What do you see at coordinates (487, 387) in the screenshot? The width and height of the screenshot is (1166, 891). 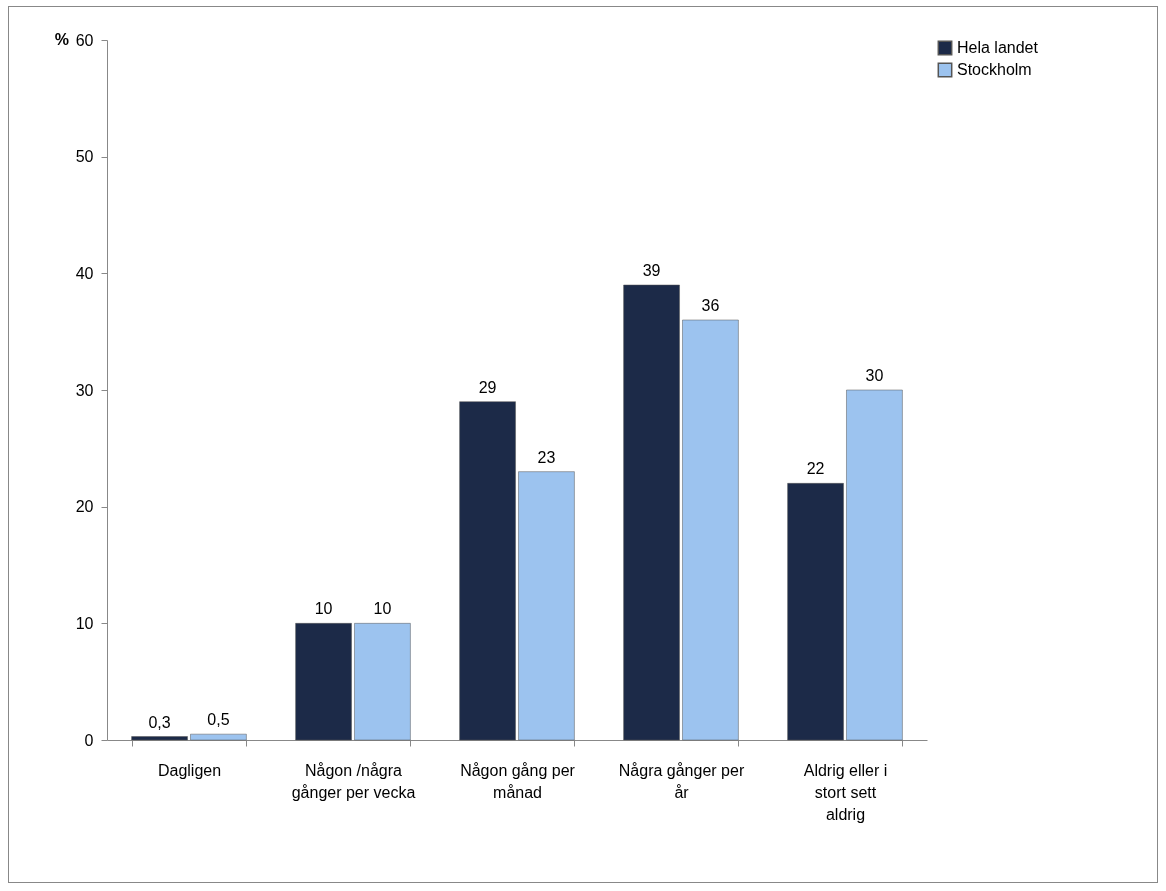 I see `data-label: 29` at bounding box center [487, 387].